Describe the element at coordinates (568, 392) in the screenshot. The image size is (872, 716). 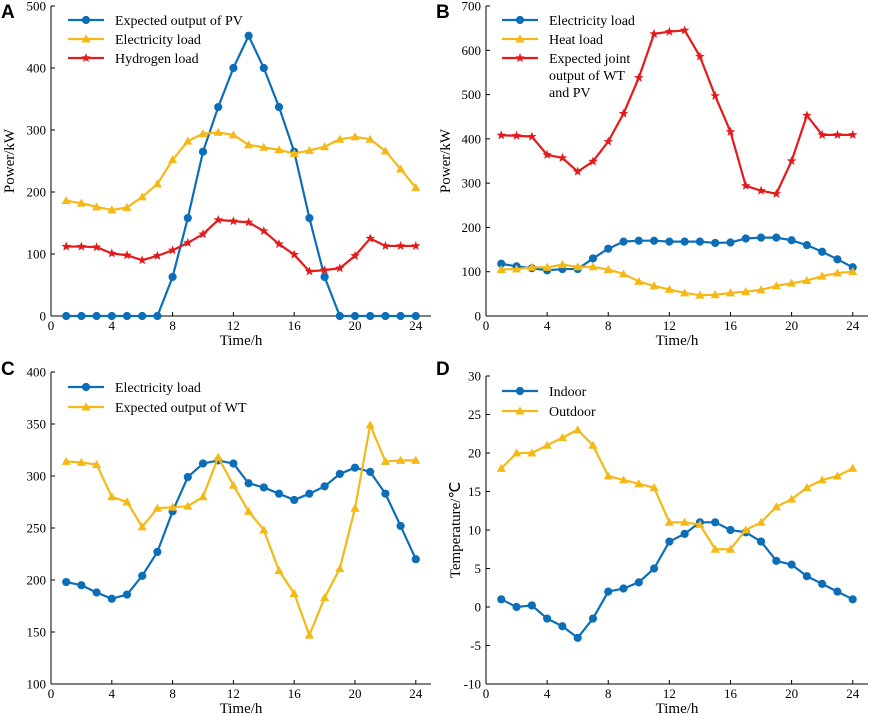
I see `legend-label: Indoor` at that location.